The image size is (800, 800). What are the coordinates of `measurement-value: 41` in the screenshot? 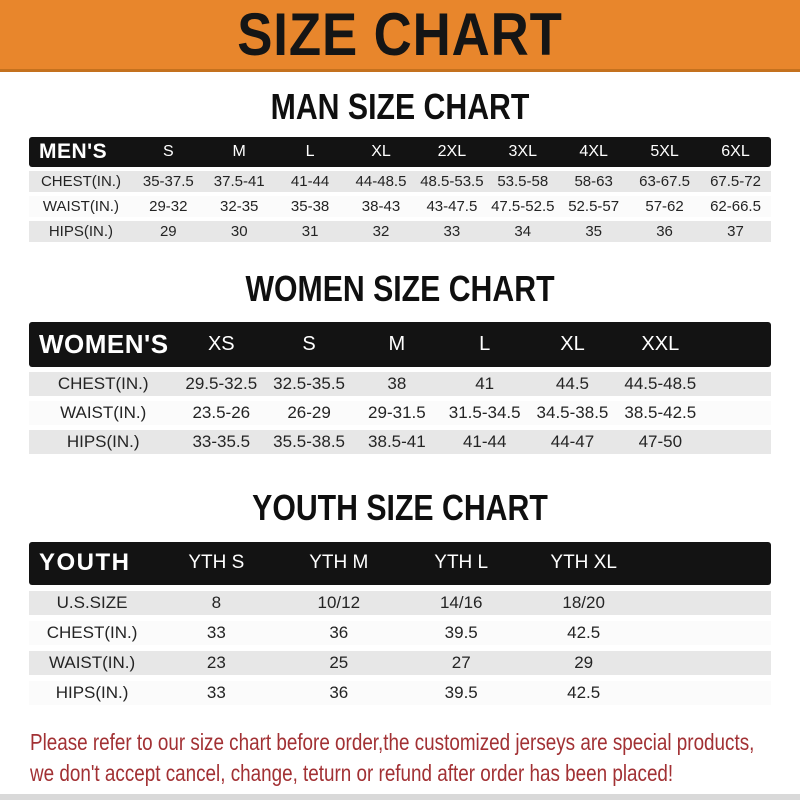 It's located at (484, 383).